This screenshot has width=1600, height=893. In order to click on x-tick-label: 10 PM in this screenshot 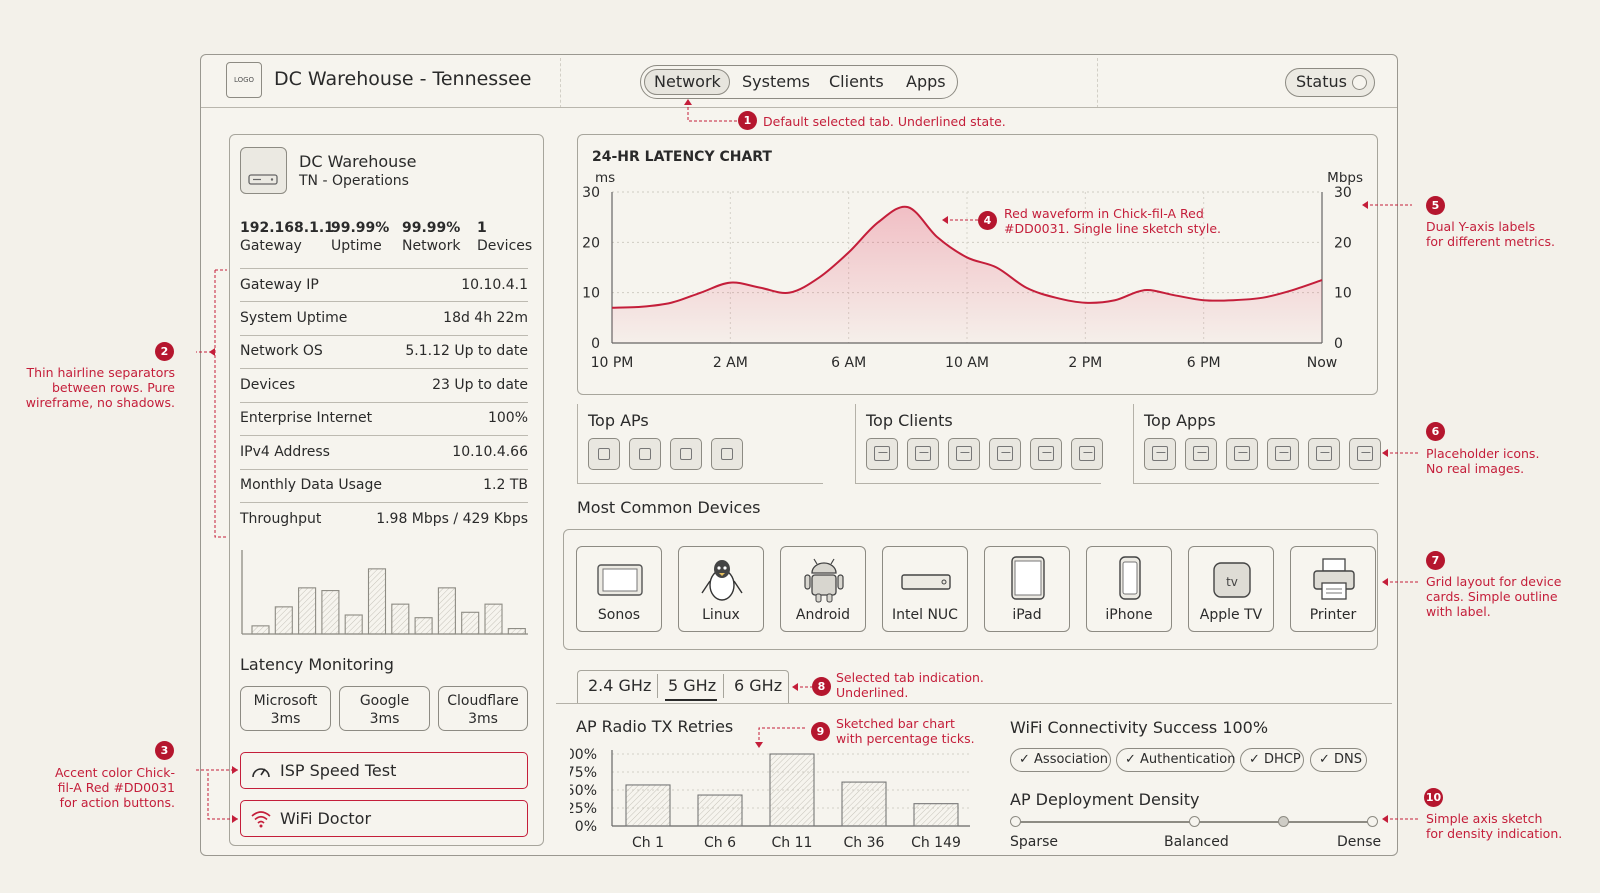, I will do `click(612, 363)`.